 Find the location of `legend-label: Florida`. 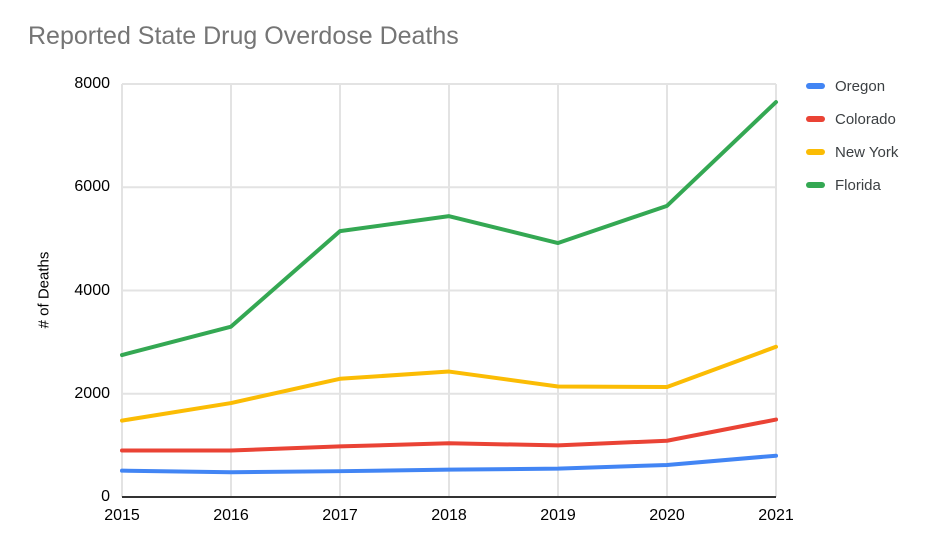

legend-label: Florida is located at coordinates (858, 185).